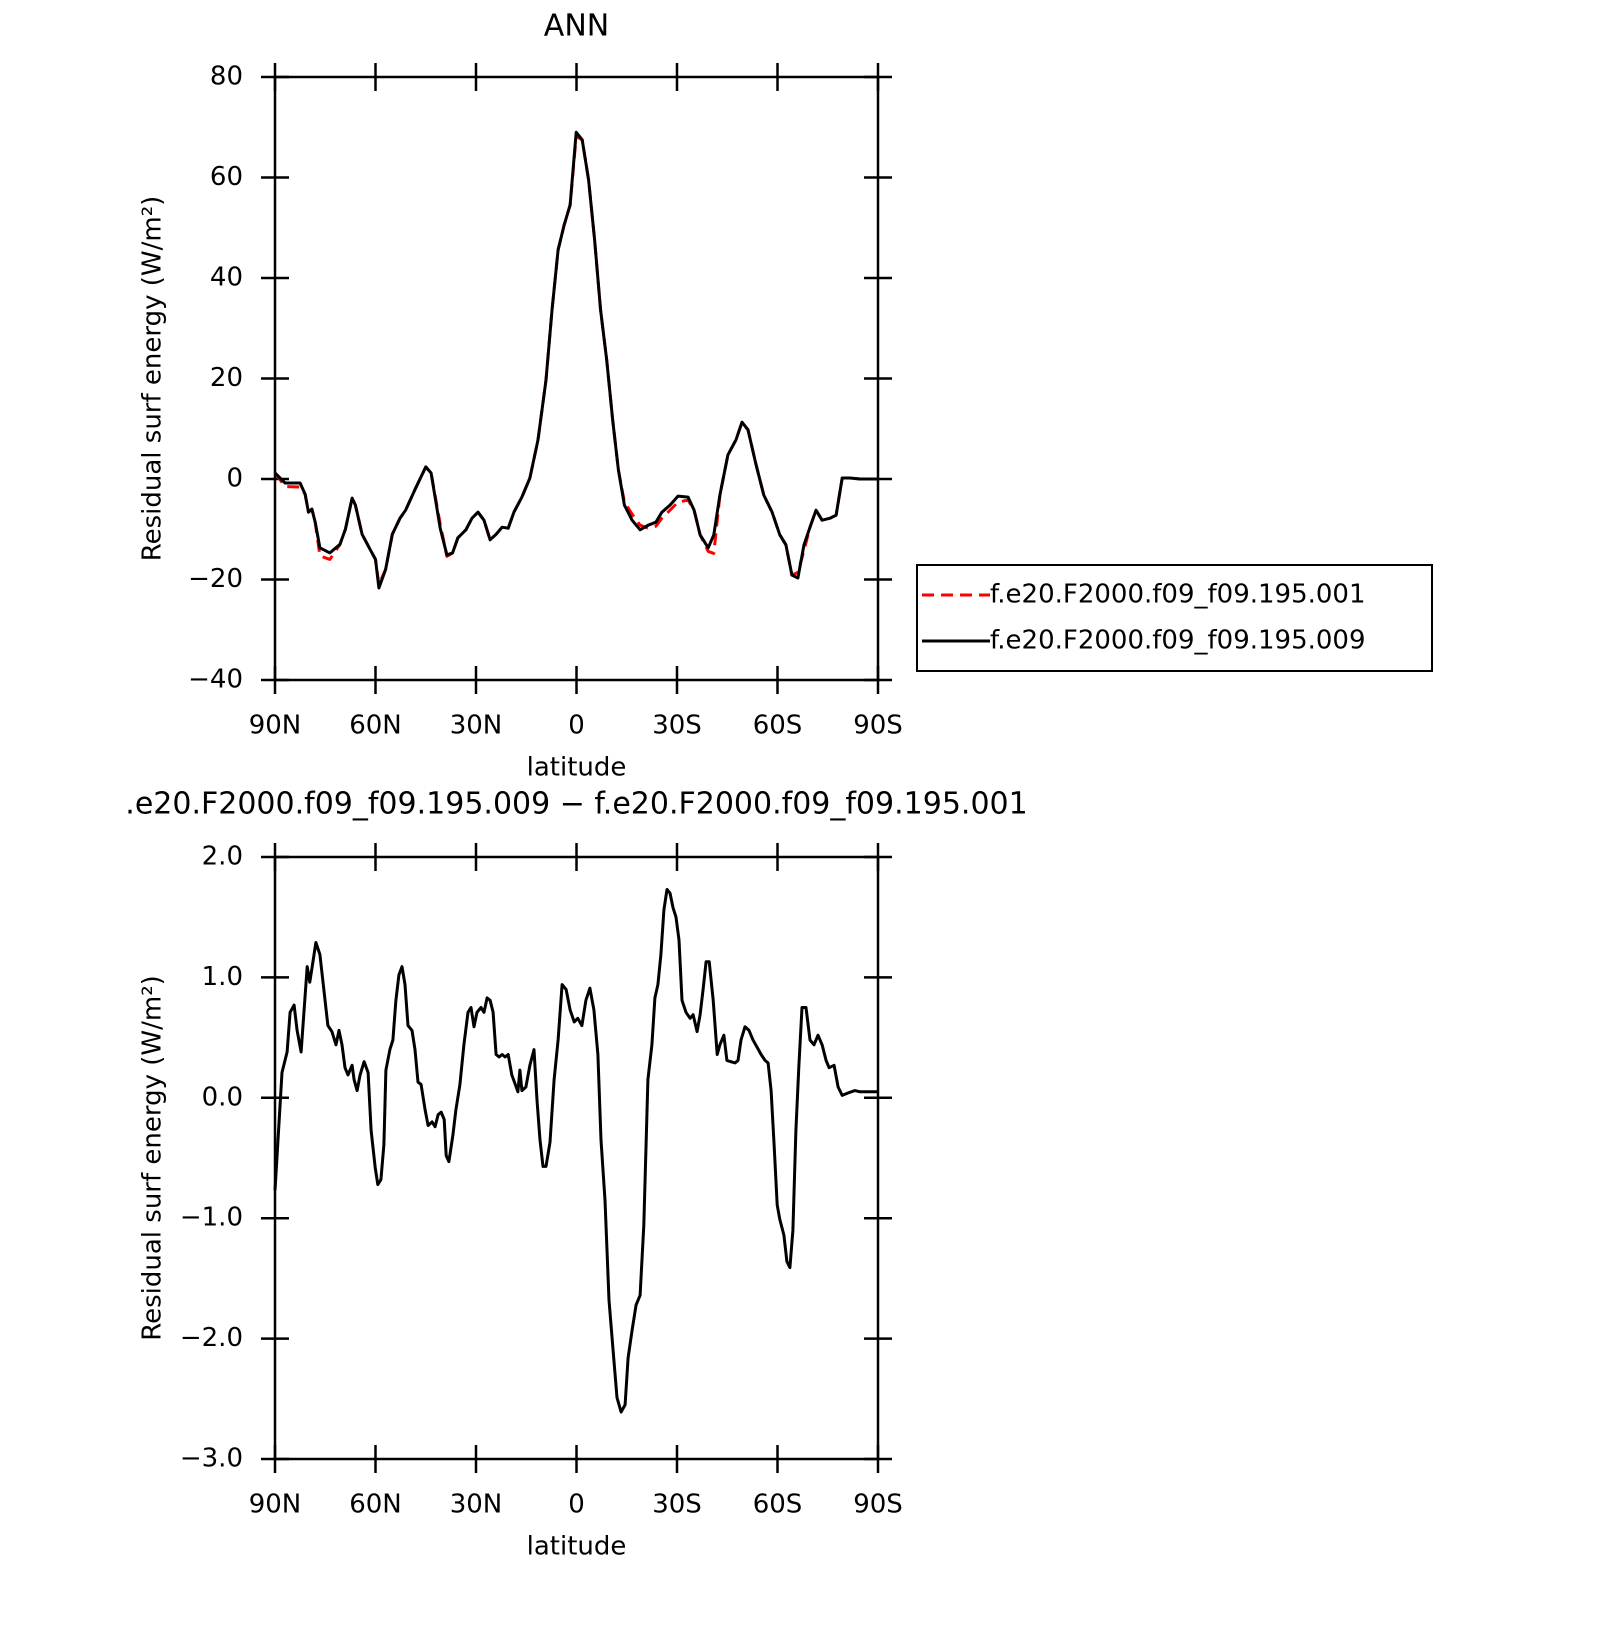 Image resolution: width=1602 pixels, height=1635 pixels. I want to click on legend-label: f.e20.F2000.f09_f09.195.001, so click(1178, 595).